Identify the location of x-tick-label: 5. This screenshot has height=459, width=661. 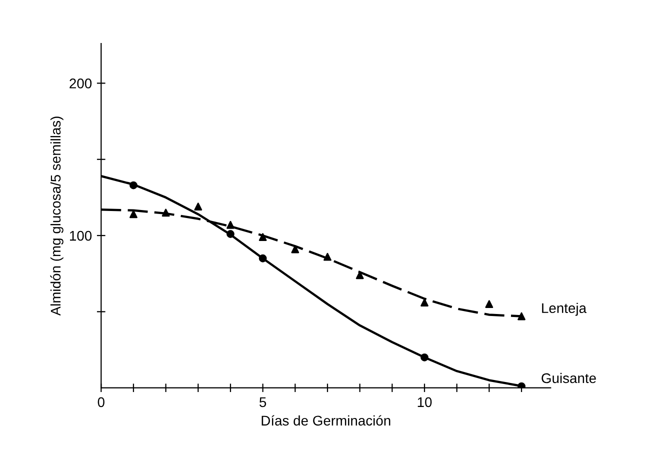
(263, 402).